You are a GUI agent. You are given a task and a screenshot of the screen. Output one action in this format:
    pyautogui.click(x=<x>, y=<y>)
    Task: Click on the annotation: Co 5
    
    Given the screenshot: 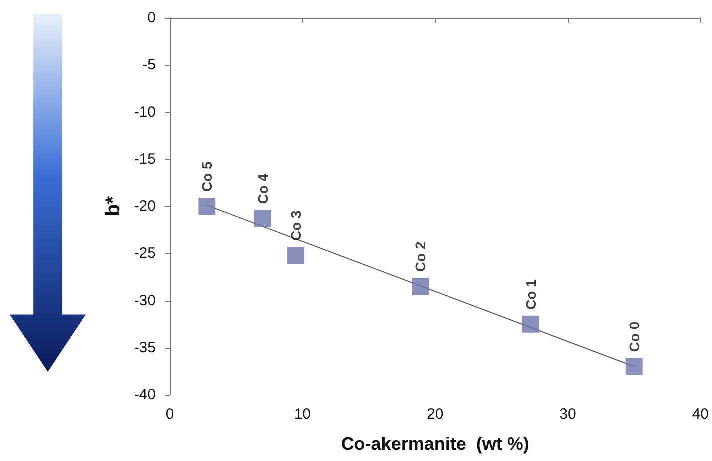 What is the action you would take?
    pyautogui.click(x=207, y=176)
    